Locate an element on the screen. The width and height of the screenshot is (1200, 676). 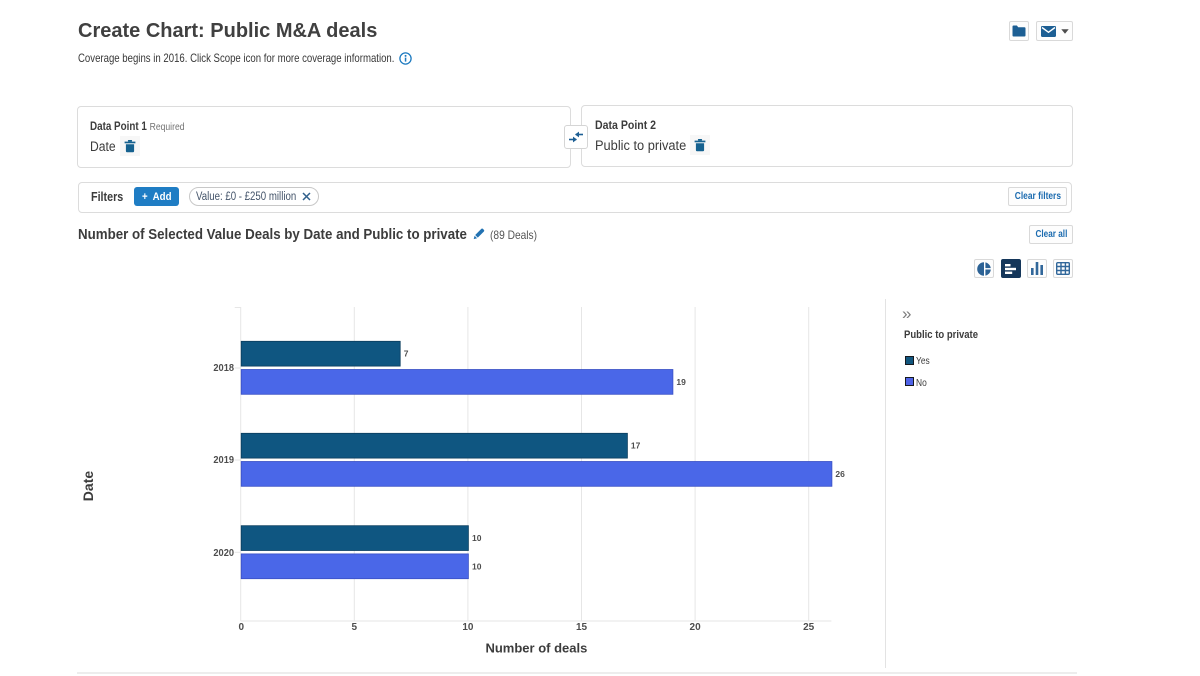
svg-text: 19 is located at coordinates (681, 382).